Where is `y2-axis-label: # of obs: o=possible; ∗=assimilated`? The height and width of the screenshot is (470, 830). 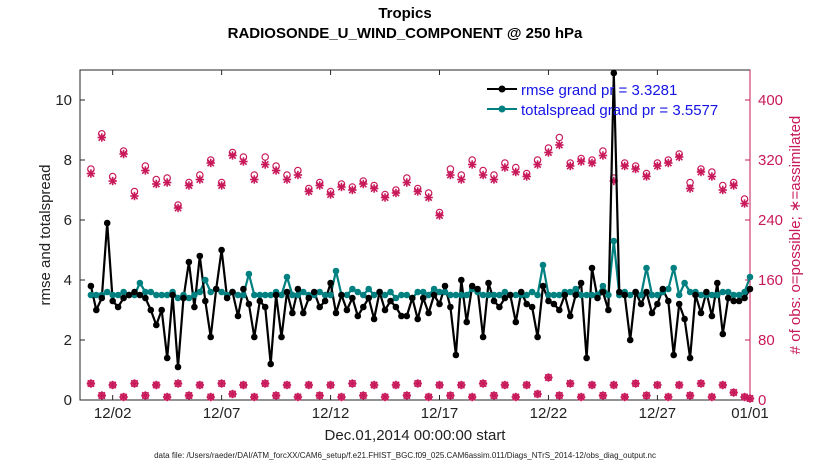 y2-axis-label: # of obs: o=possible; ∗=assimilated is located at coordinates (795, 235).